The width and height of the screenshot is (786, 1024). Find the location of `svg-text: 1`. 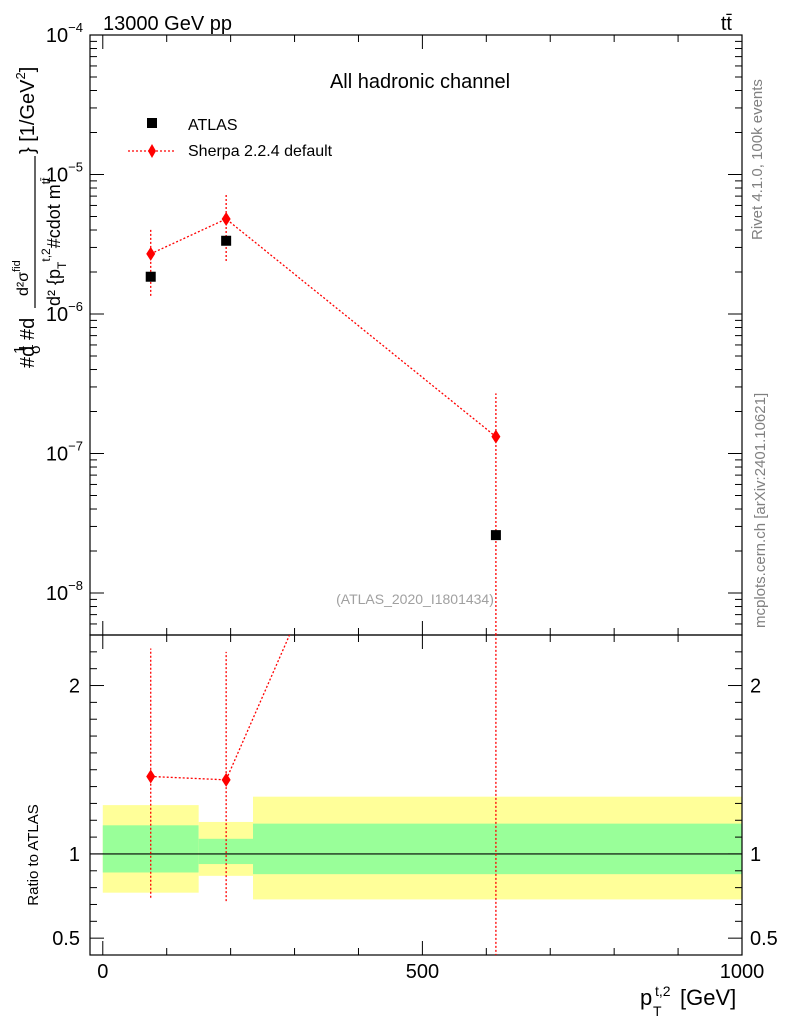

svg-text: 1 is located at coordinates (19, 350).